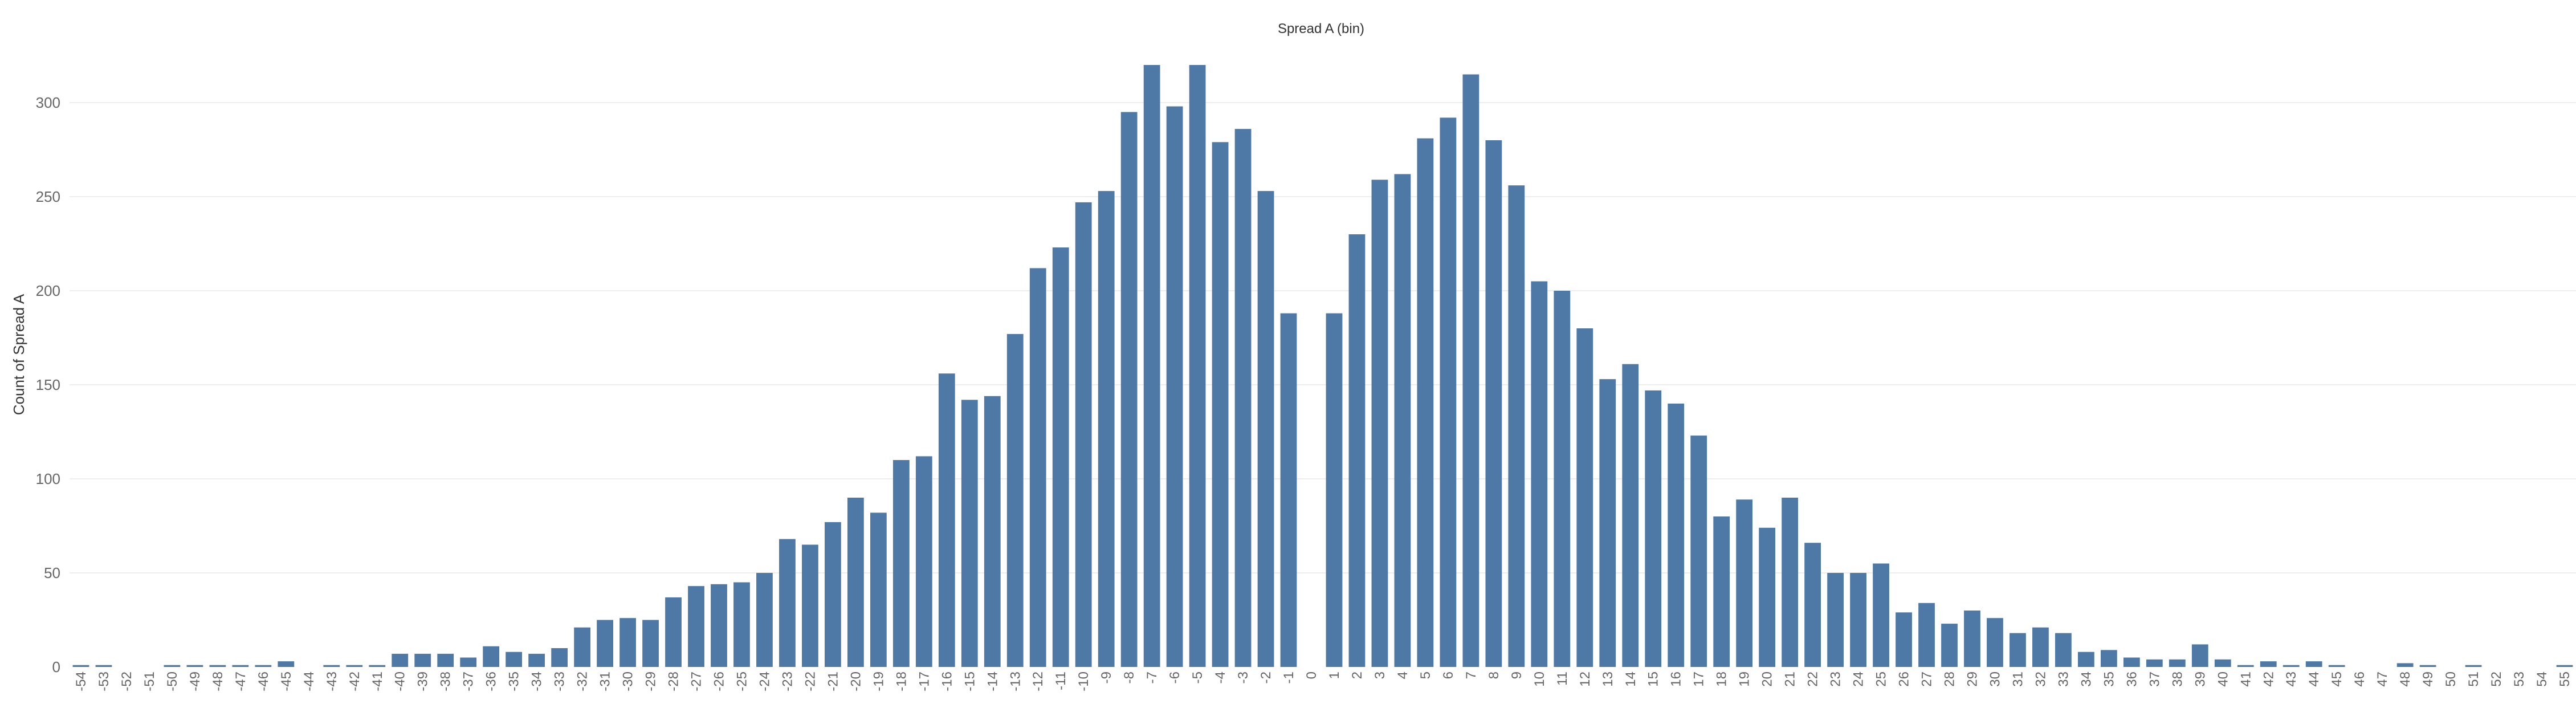  What do you see at coordinates (559, 657) in the screenshot?
I see `bar--33` at bounding box center [559, 657].